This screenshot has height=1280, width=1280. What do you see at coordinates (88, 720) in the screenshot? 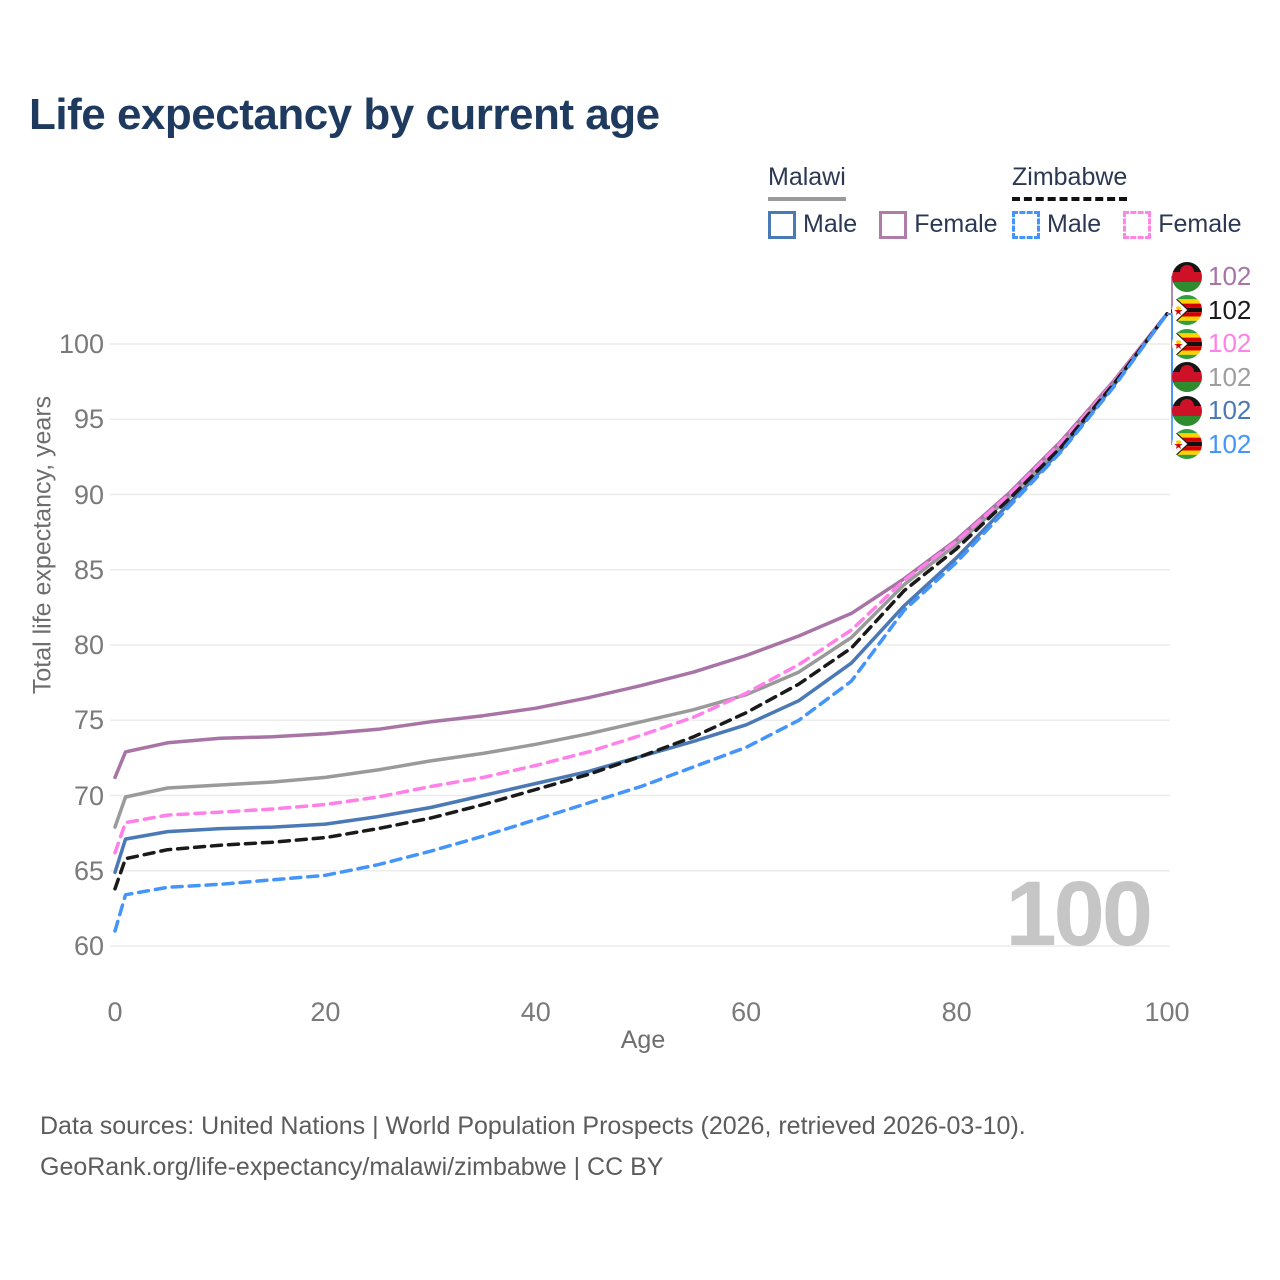
I see `y-axis-tick: 75` at bounding box center [88, 720].